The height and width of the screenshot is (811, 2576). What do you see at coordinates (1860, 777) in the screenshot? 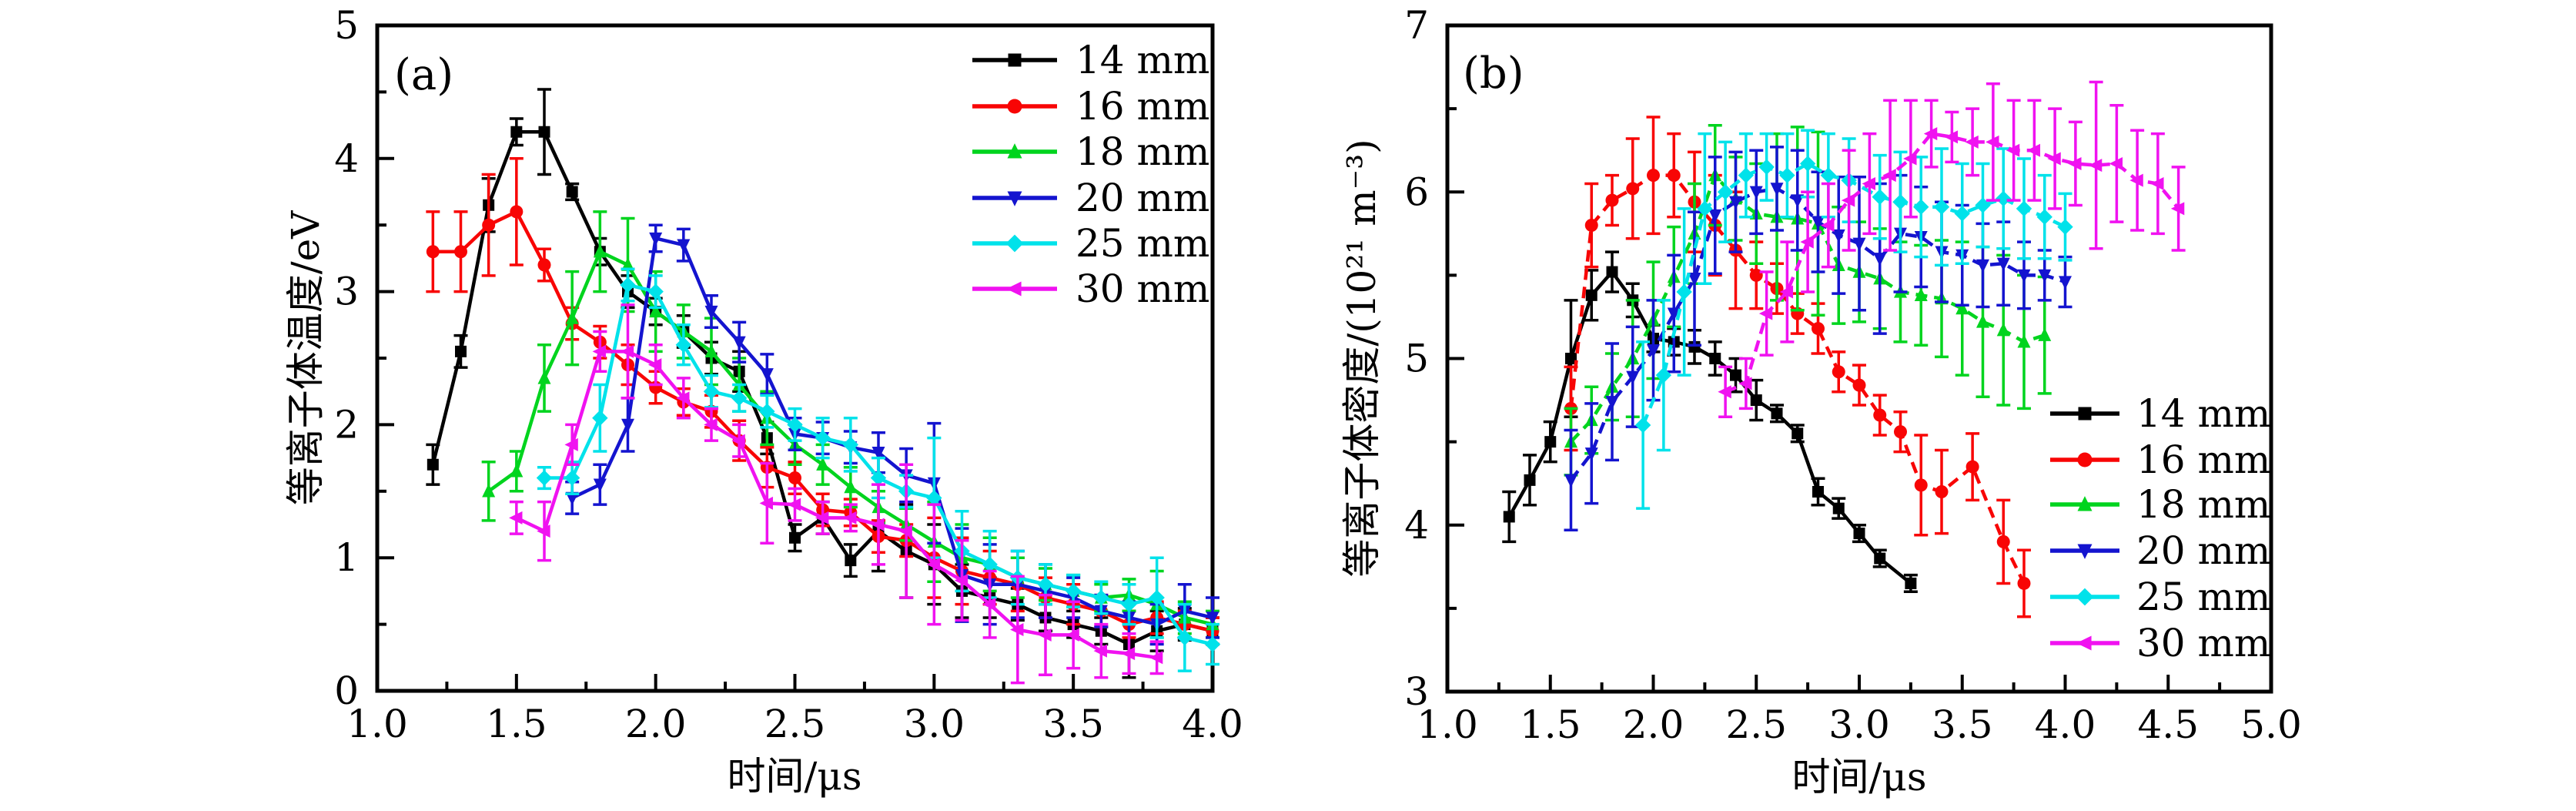
I see `x-axis-title-b: 时间/μs` at bounding box center [1860, 777].